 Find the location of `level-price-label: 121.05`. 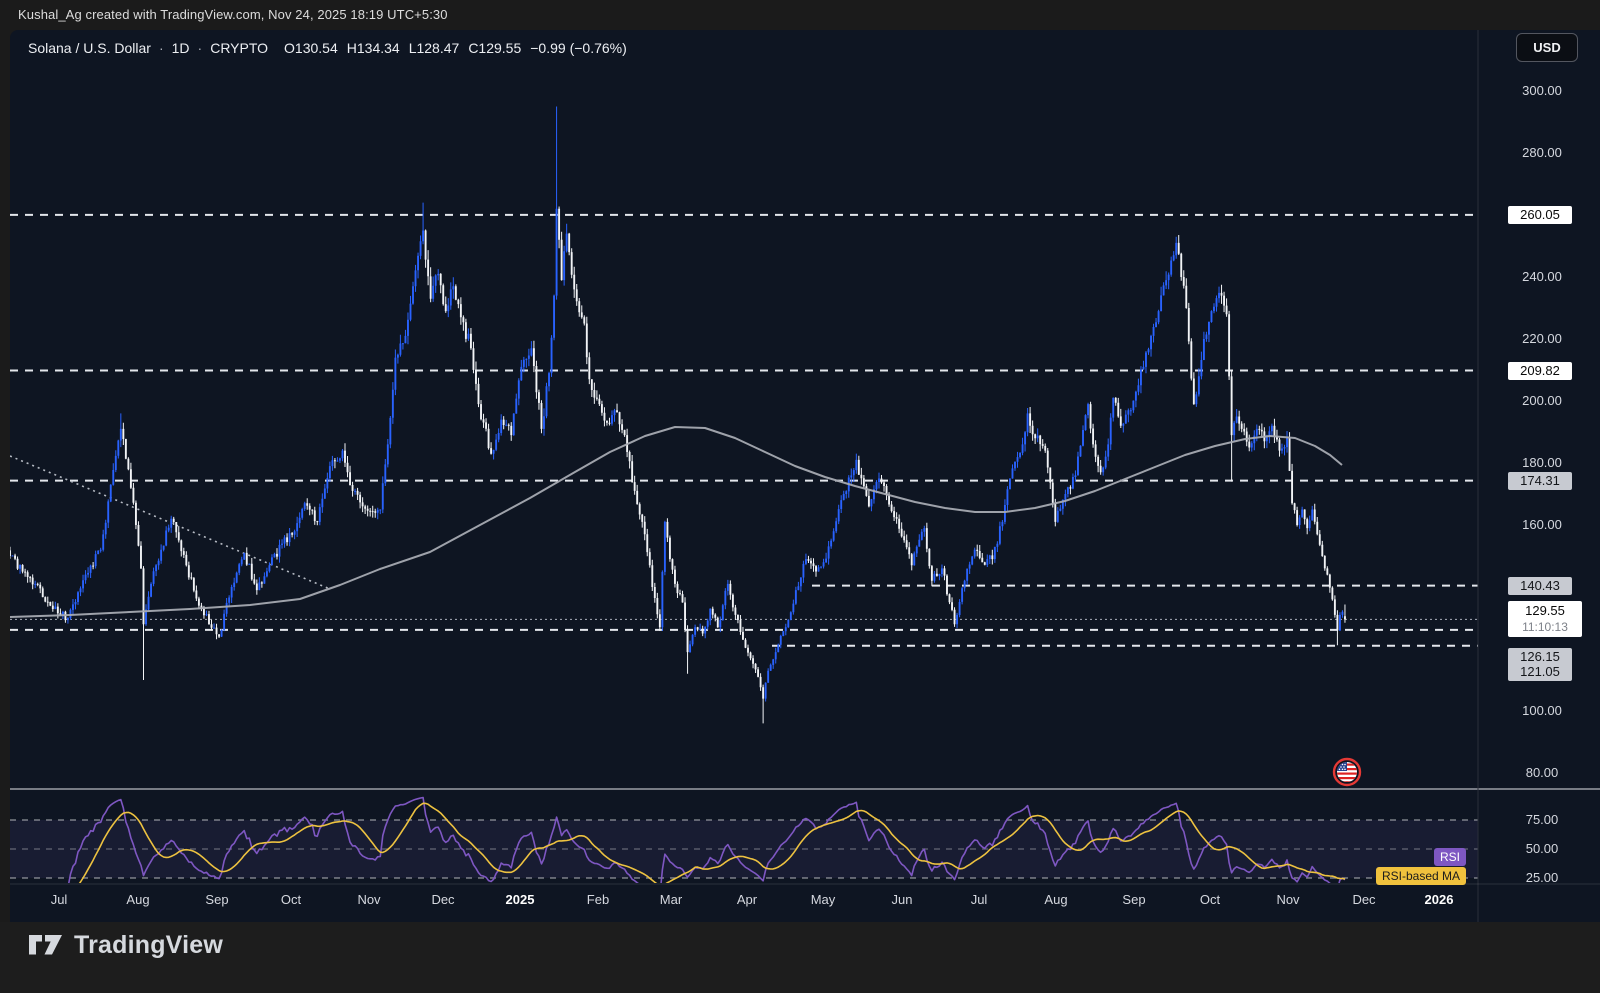

level-price-label: 121.05 is located at coordinates (1540, 672).